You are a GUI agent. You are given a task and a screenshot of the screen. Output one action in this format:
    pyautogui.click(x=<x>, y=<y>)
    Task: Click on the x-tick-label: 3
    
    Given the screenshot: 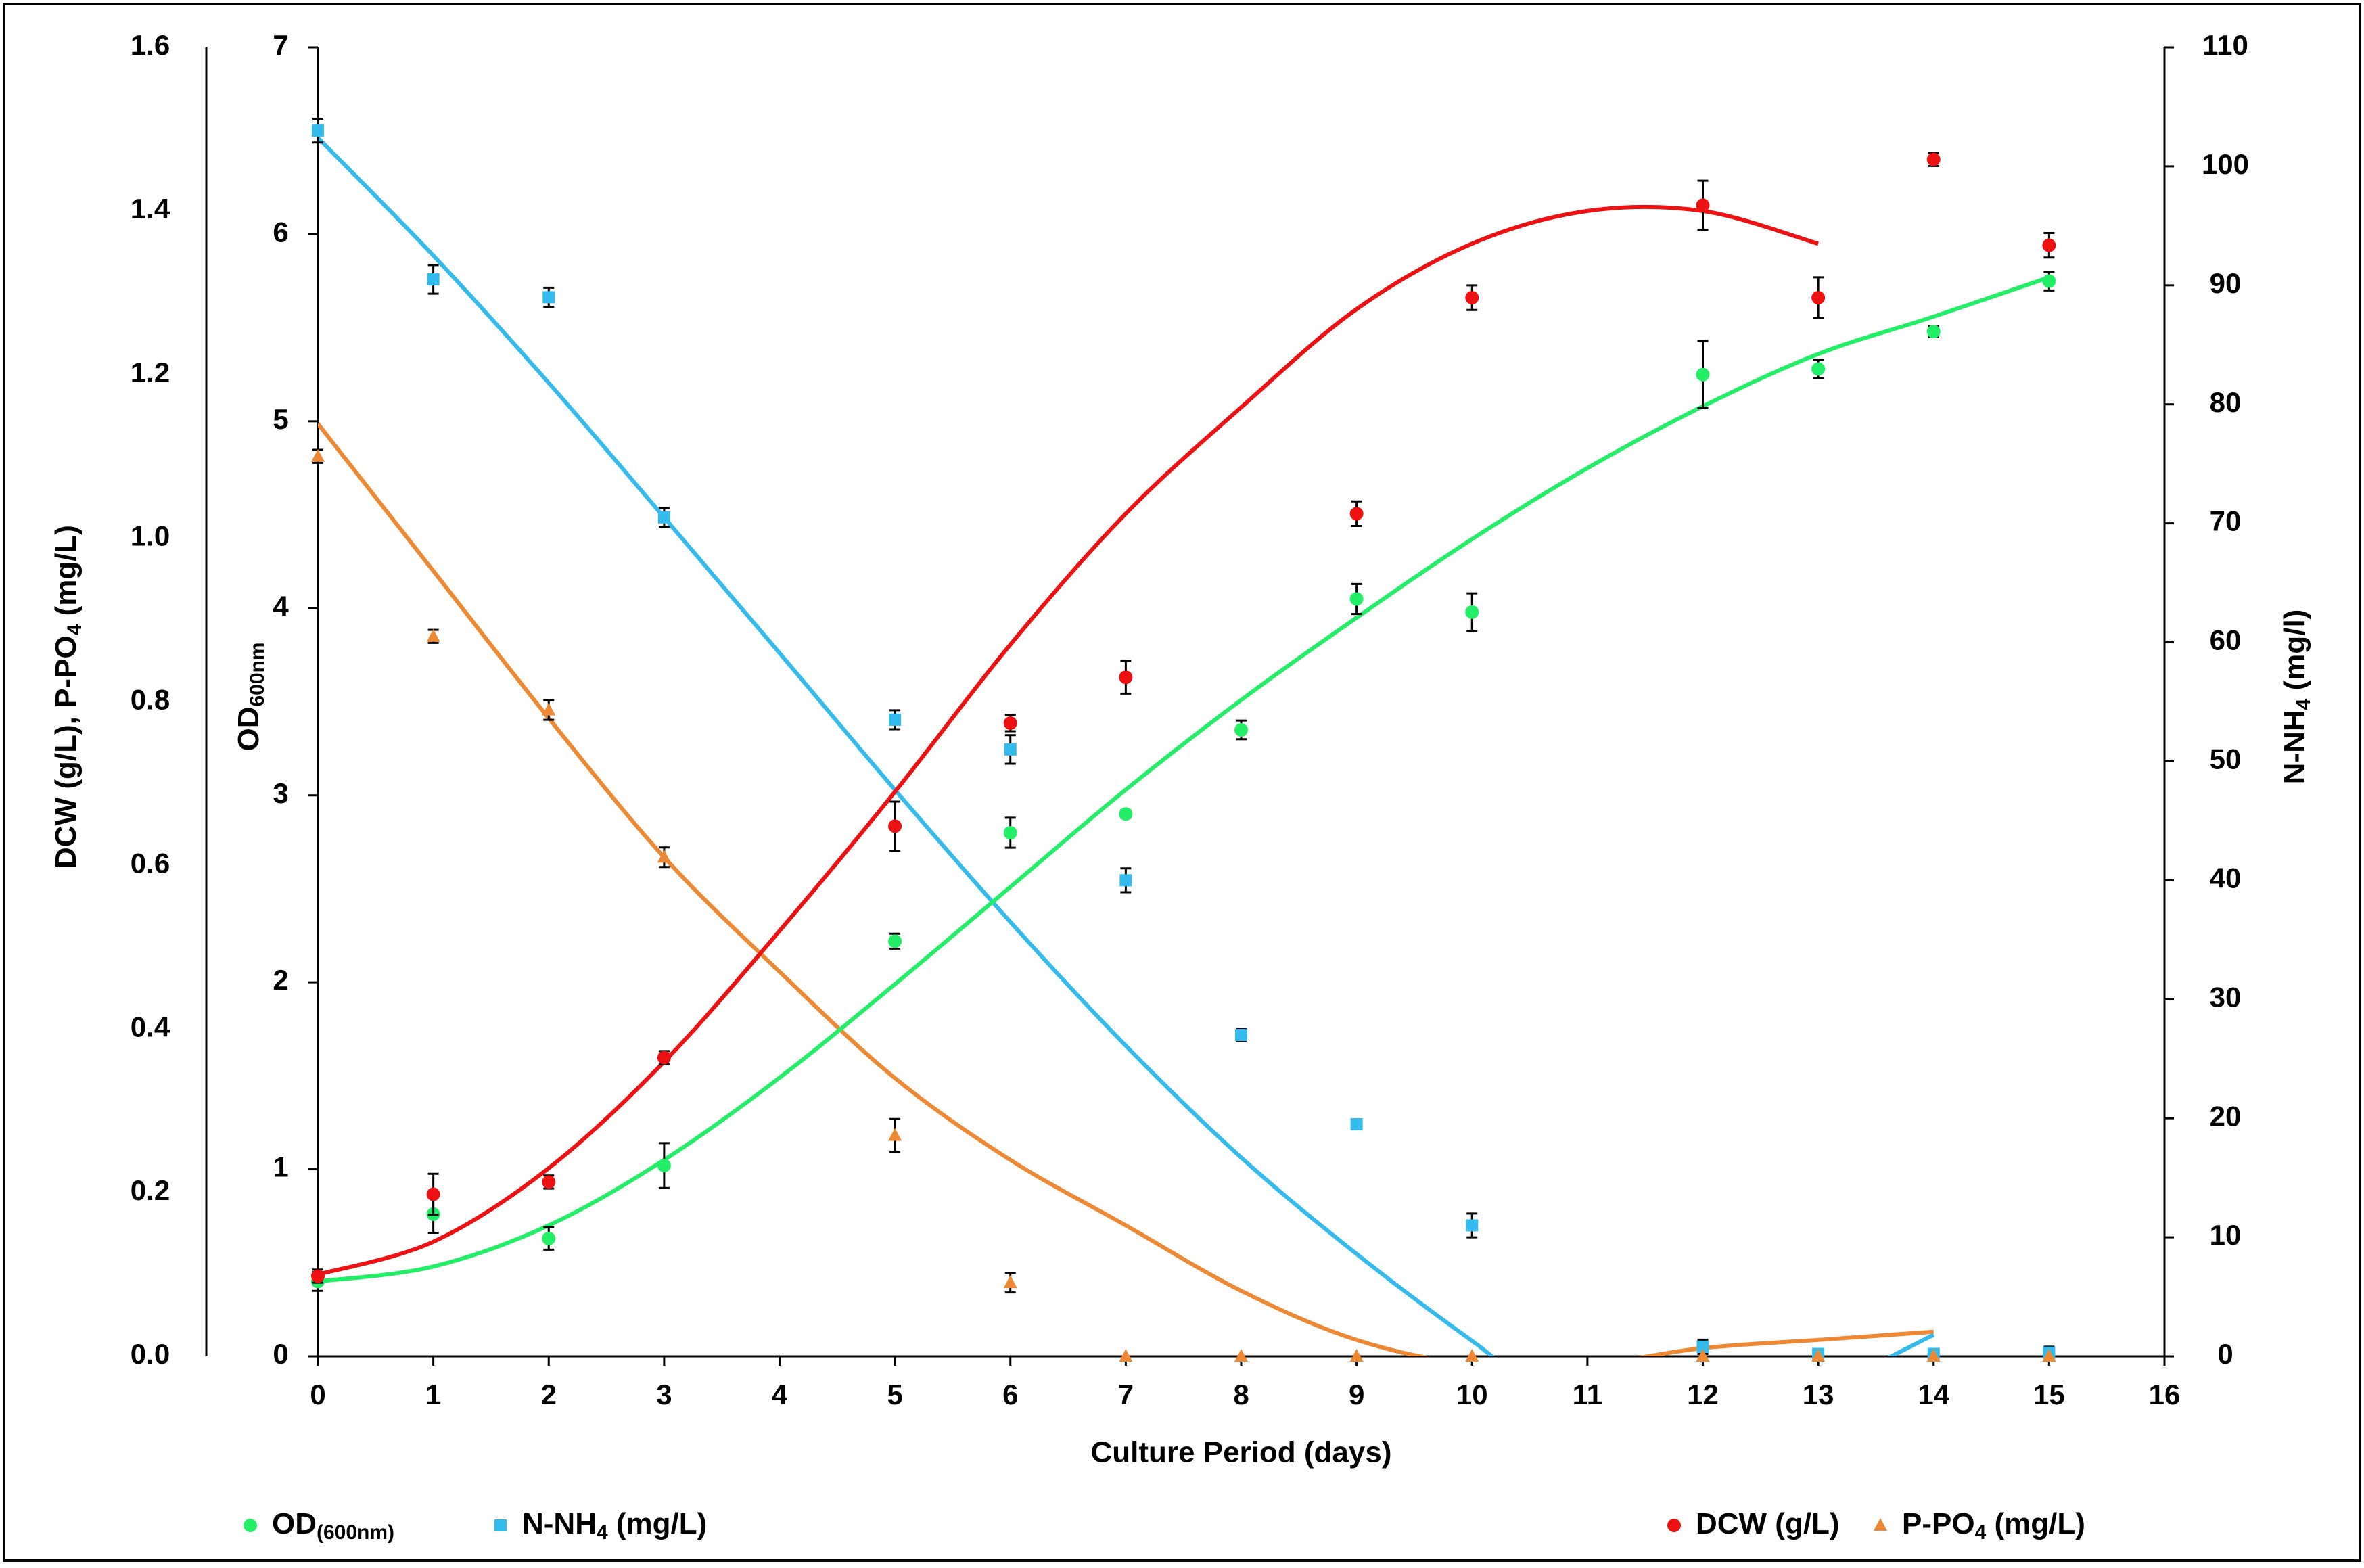 What is the action you would take?
    pyautogui.click(x=664, y=1395)
    